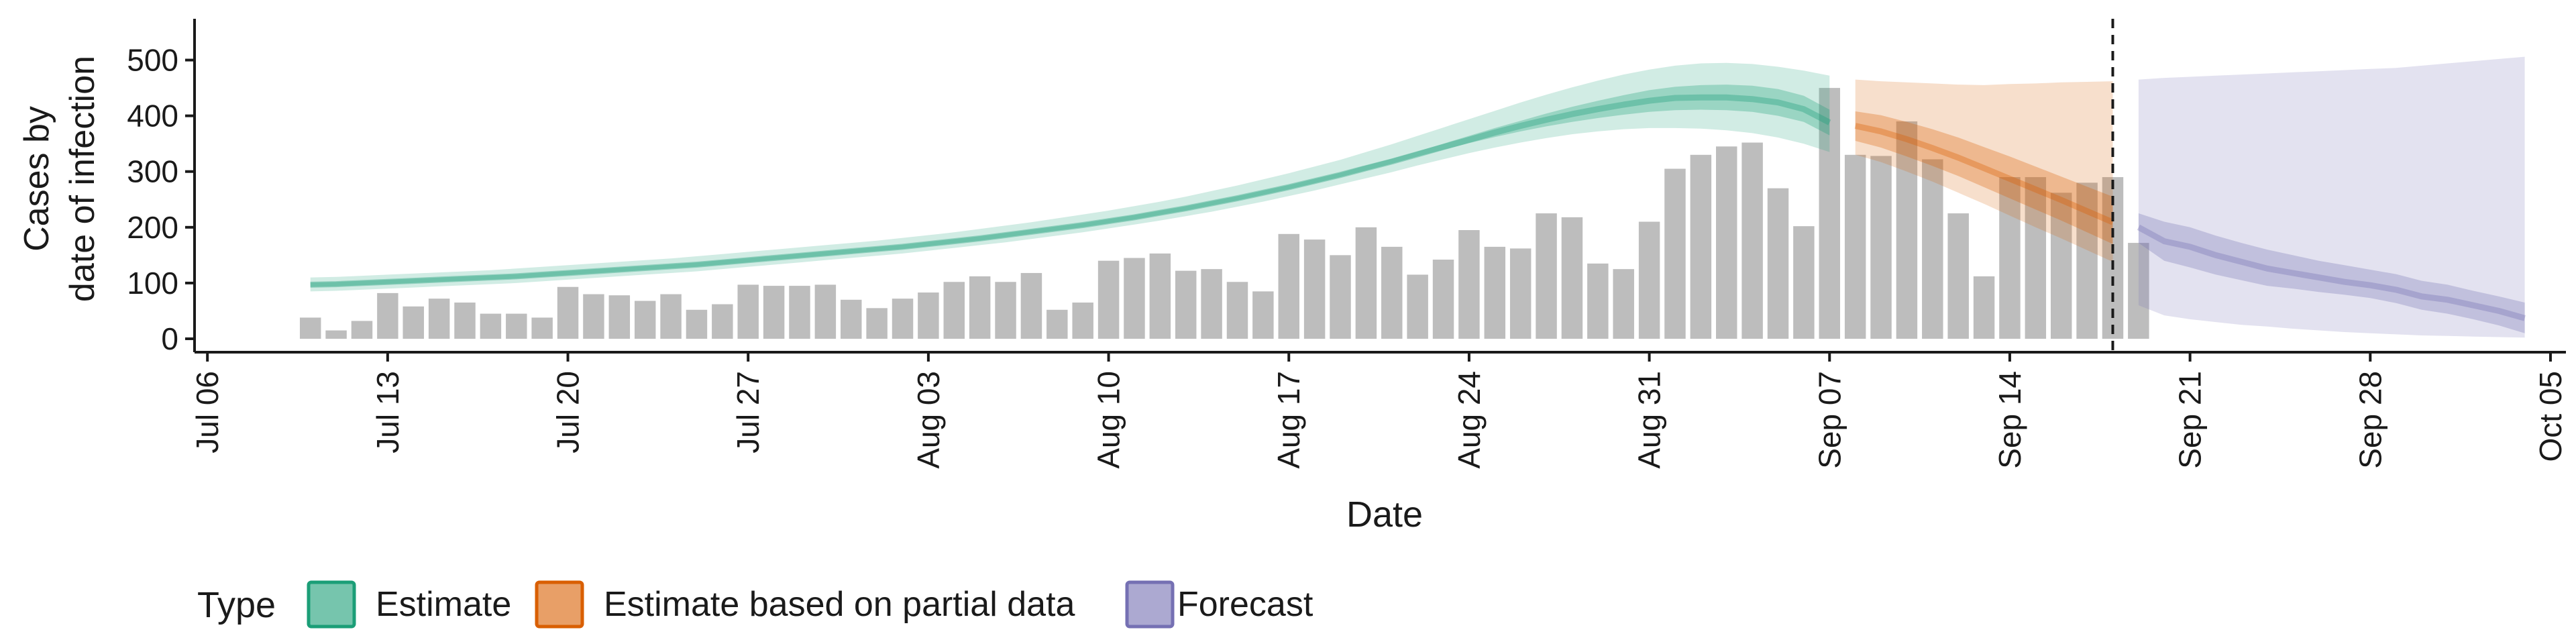 The height and width of the screenshot is (644, 2576). I want to click on x-tick-label: Sep 14, so click(2009, 420).